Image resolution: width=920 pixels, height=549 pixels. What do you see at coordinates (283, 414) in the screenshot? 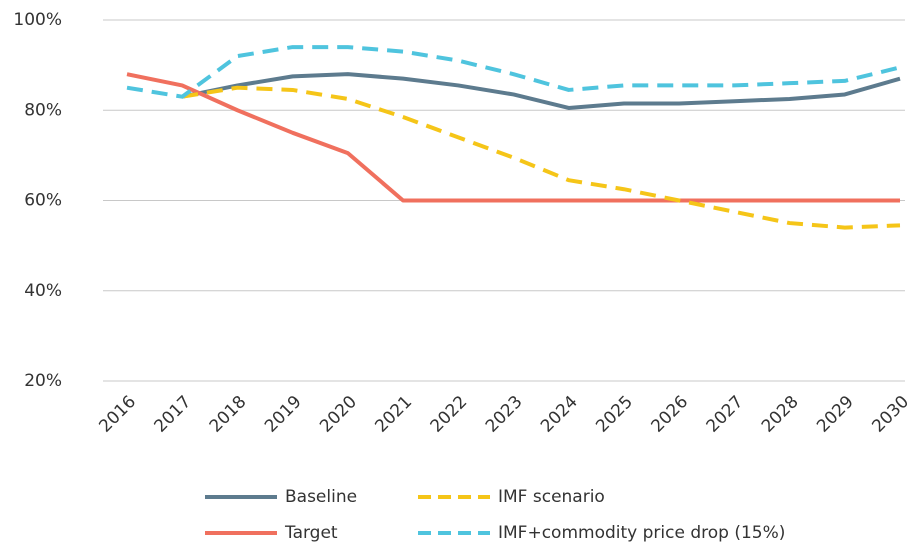
I see `x-tick-label: 2019` at bounding box center [283, 414].